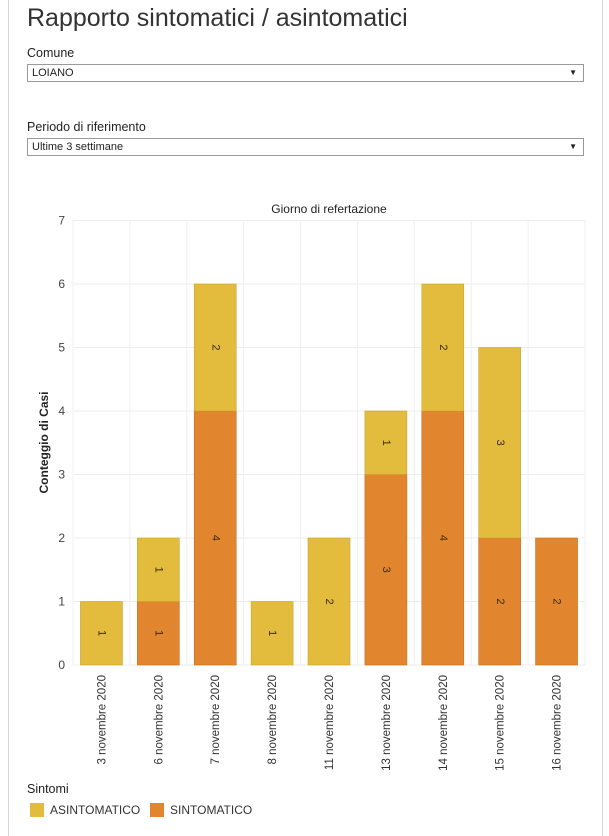  I want to click on legend-label-asintomatico: ASINTOMATICO, so click(95, 810).